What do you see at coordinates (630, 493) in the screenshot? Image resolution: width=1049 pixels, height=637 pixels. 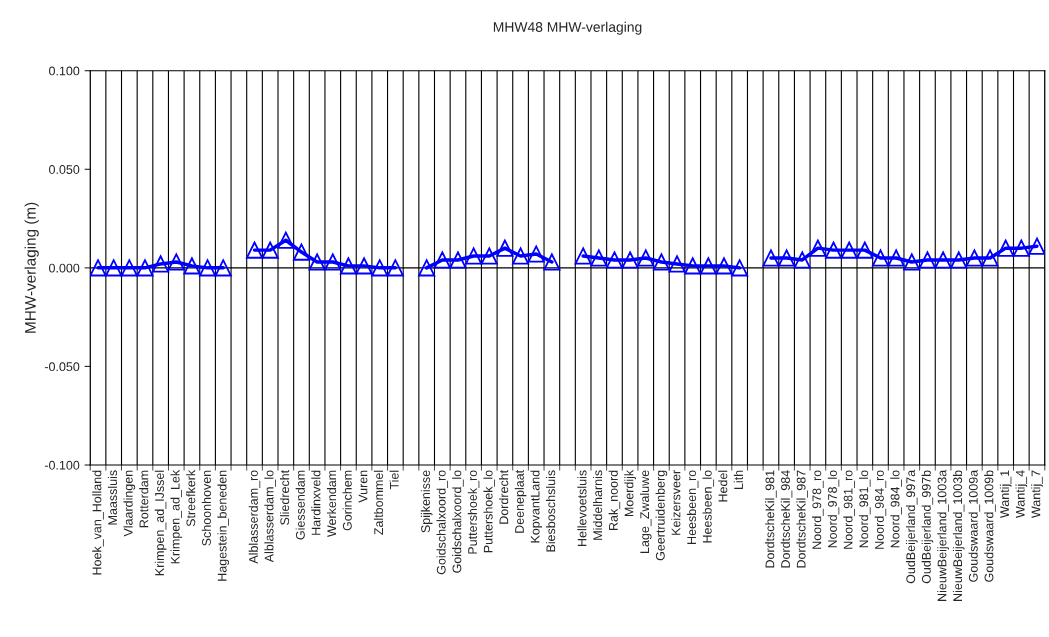 I see `x-tick-label: Moerdijk` at bounding box center [630, 493].